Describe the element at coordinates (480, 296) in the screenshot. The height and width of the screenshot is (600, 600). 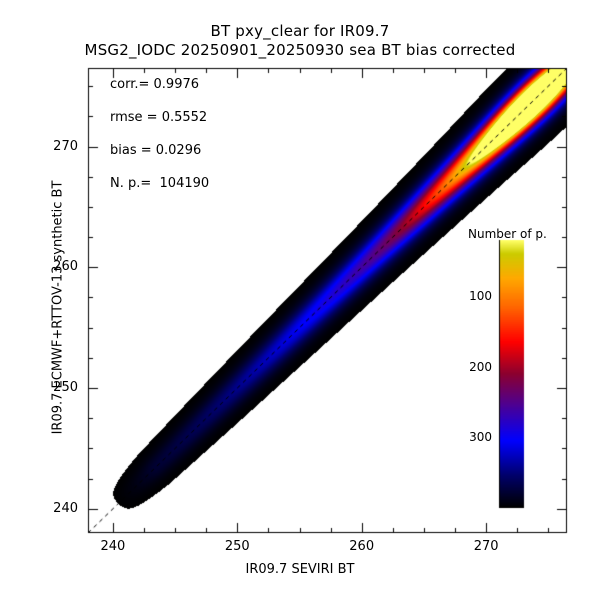
I see `colorbar-tick-label-100: 100` at that location.